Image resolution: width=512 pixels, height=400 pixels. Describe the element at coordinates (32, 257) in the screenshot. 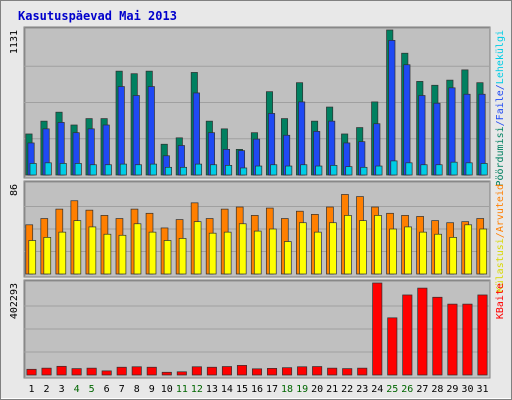

I see `middle-bar-külastusi-1` at that location.